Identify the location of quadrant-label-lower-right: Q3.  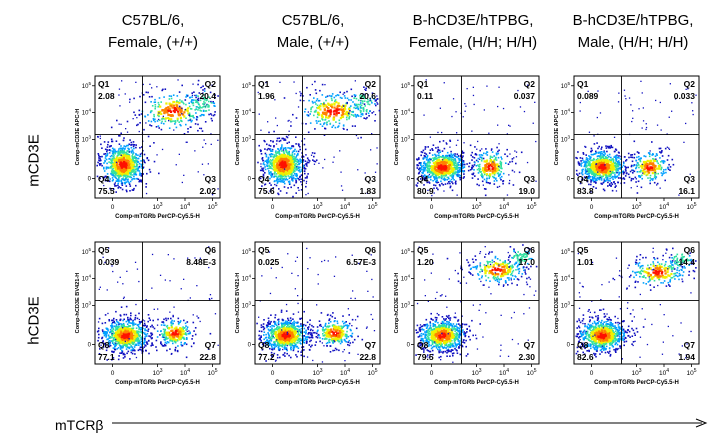
(371, 179).